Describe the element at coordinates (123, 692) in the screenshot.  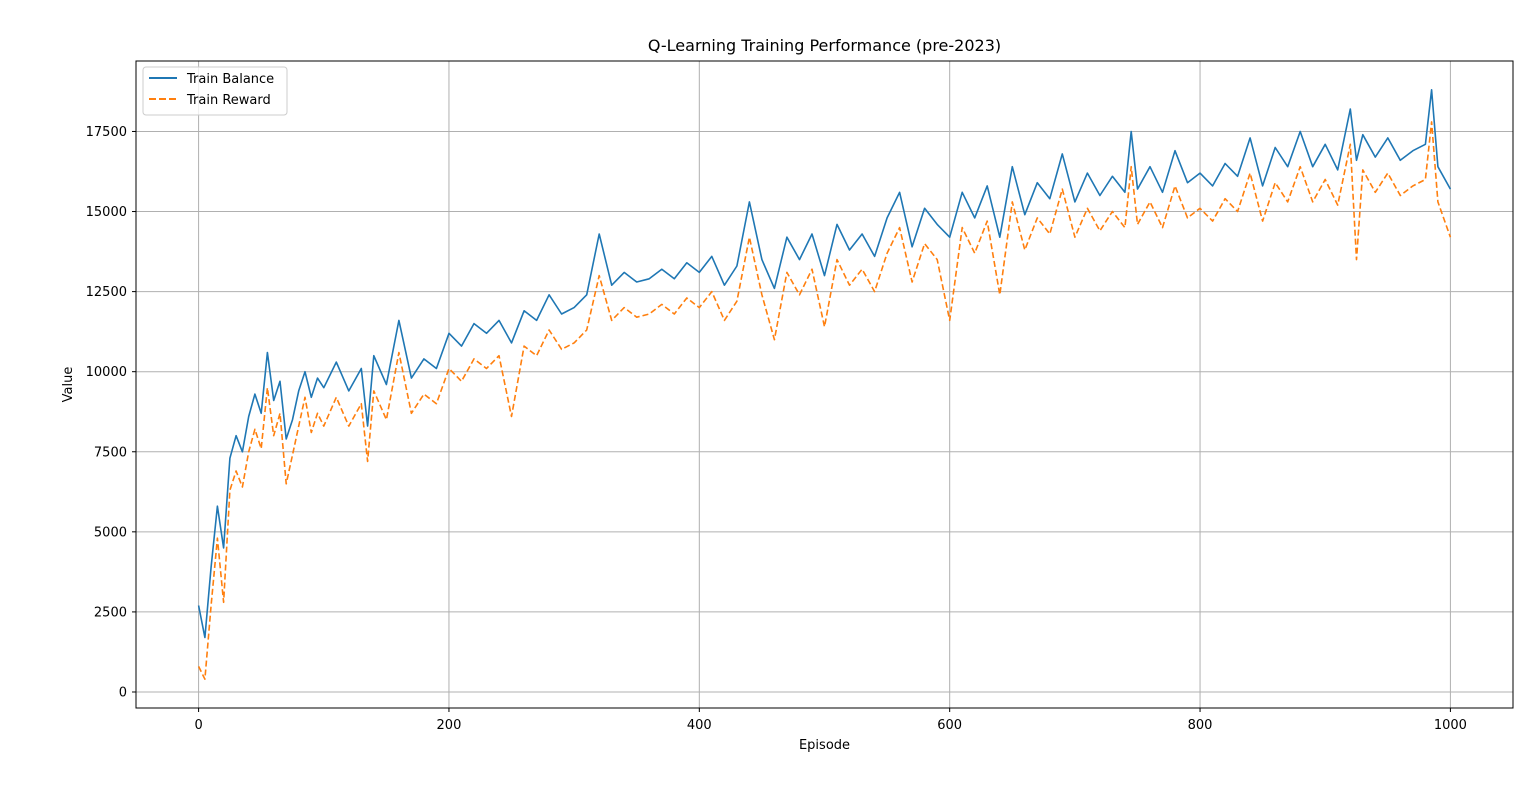
I see `y-tick-label: 0` at that location.